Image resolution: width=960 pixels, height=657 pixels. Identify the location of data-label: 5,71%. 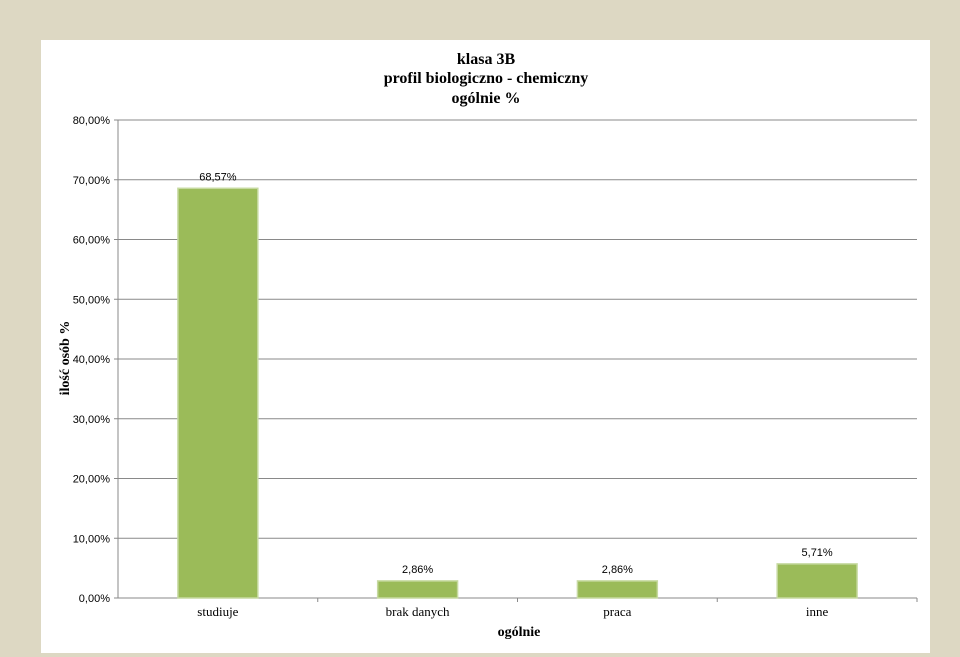
(817, 553).